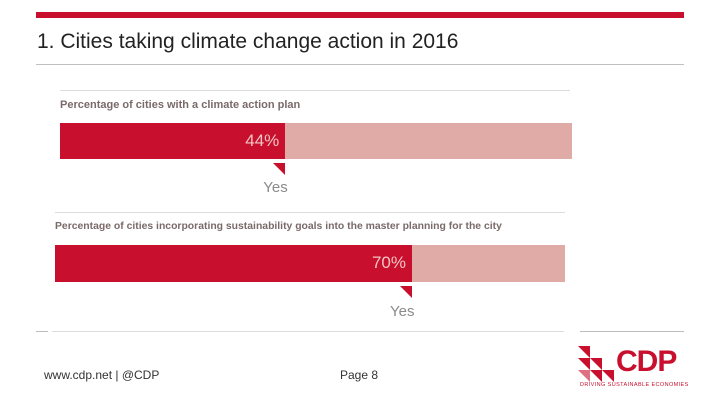 Image resolution: width=720 pixels, height=405 pixels. Describe the element at coordinates (102, 375) in the screenshot. I see `footer-link: www.cdp.net | @CDP` at that location.